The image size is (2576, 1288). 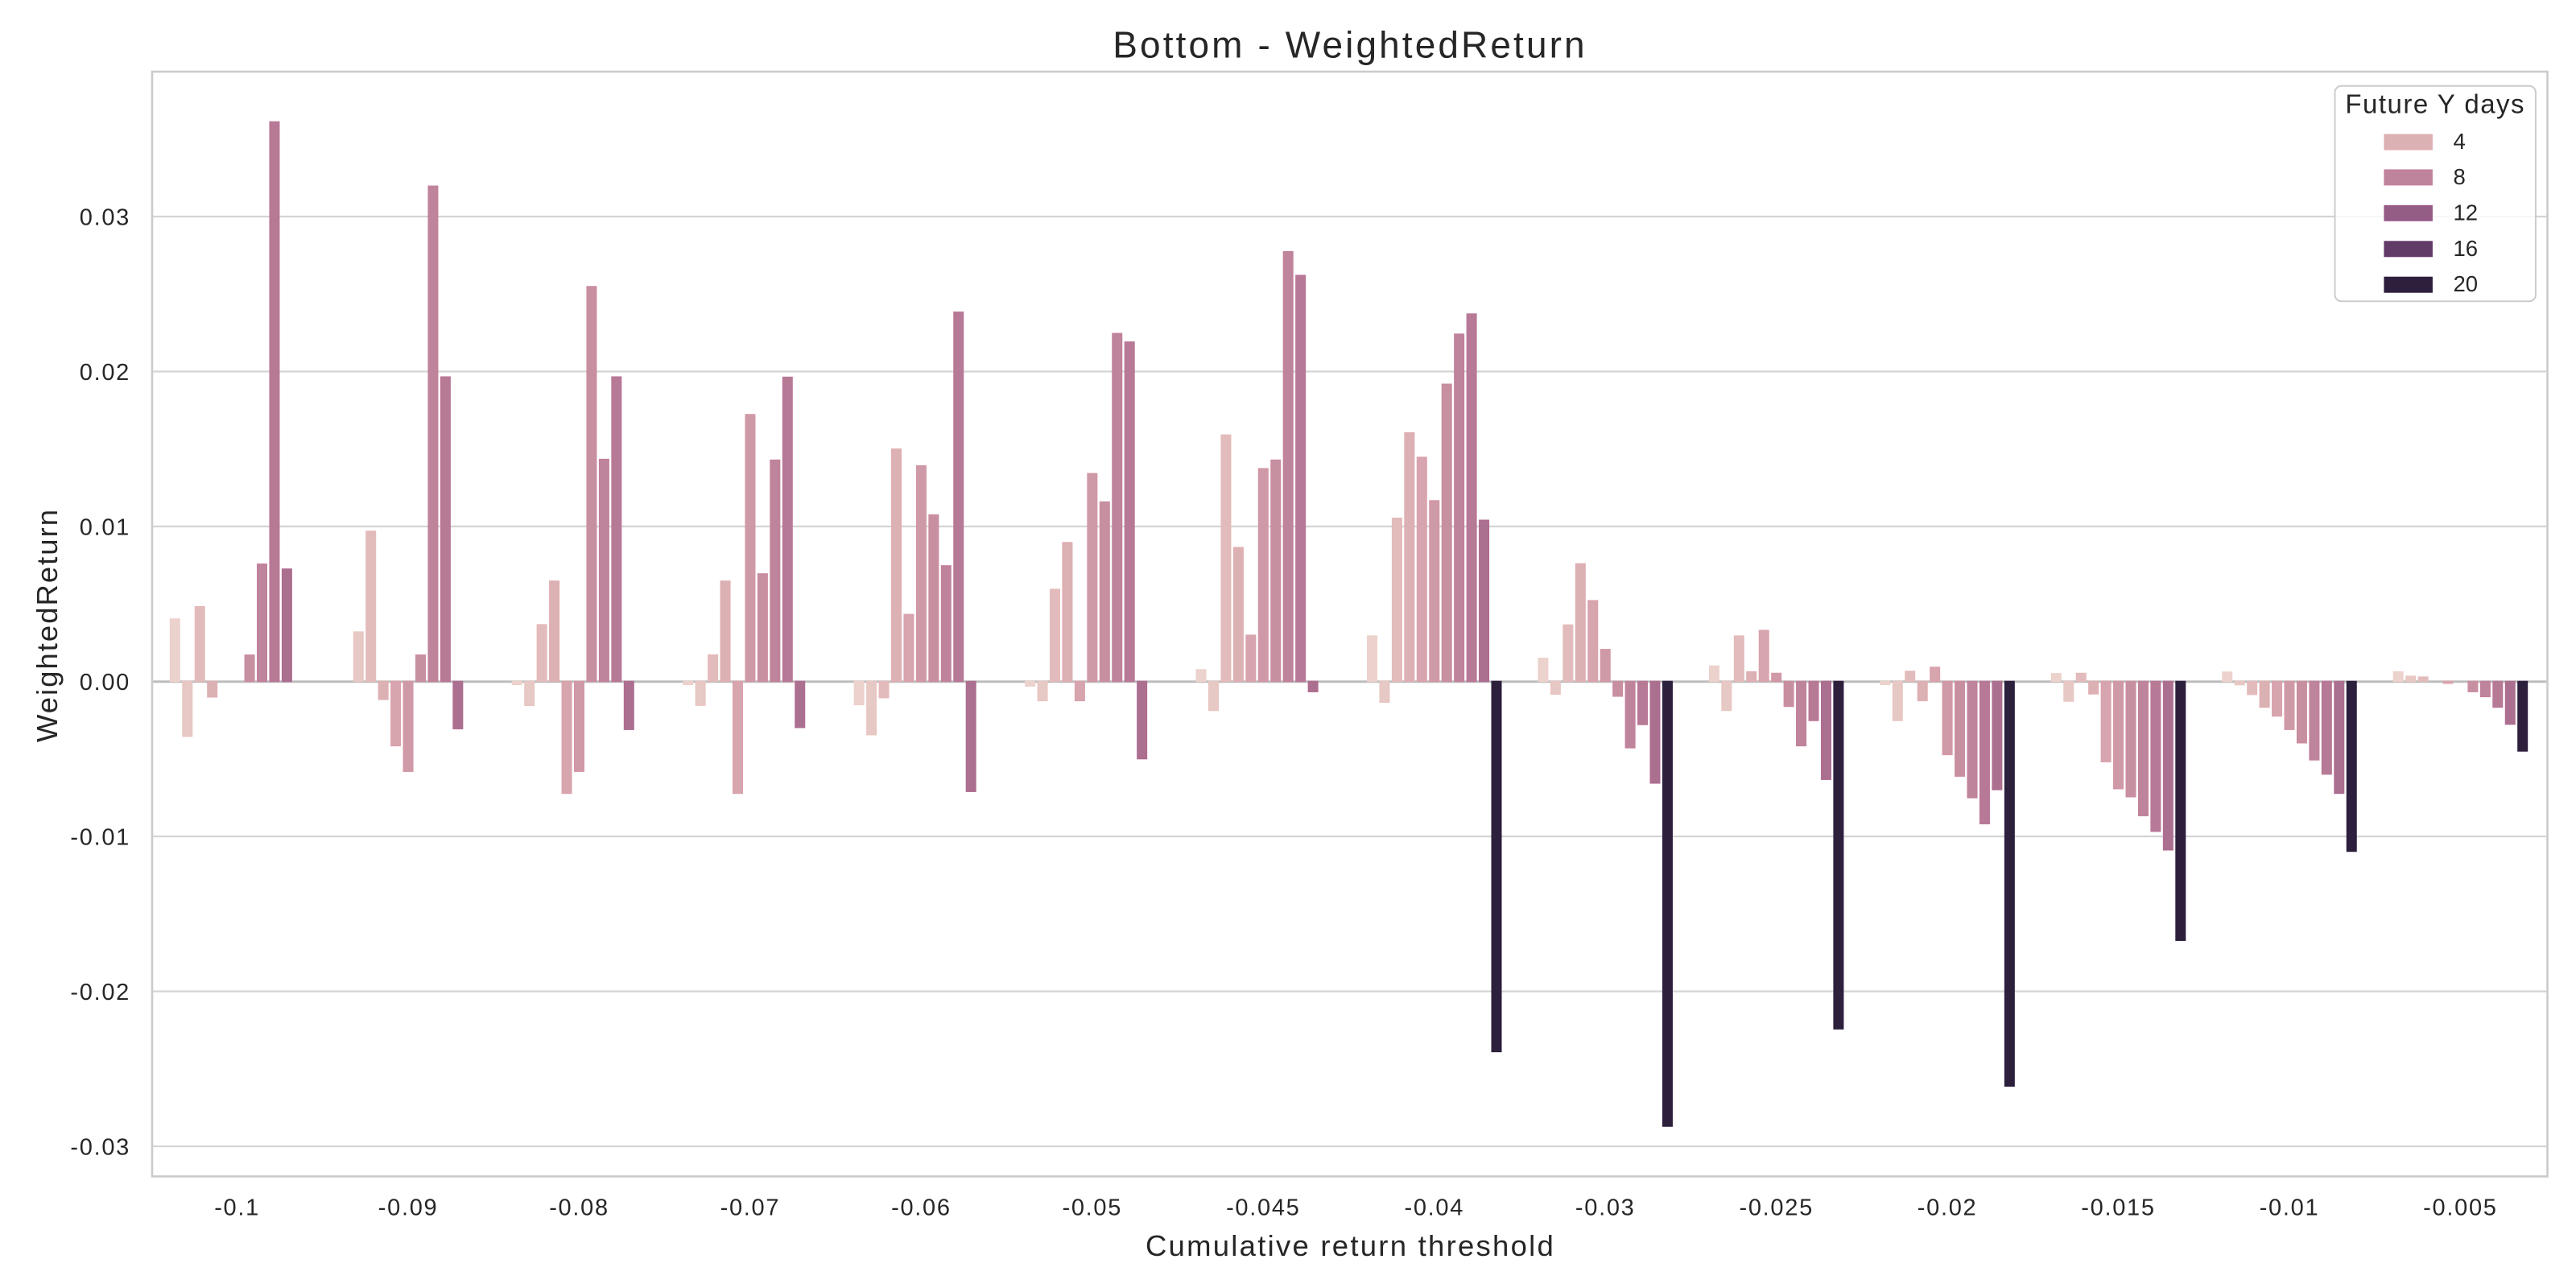 What do you see at coordinates (105, 527) in the screenshot?
I see `svg-text: 0.01` at bounding box center [105, 527].